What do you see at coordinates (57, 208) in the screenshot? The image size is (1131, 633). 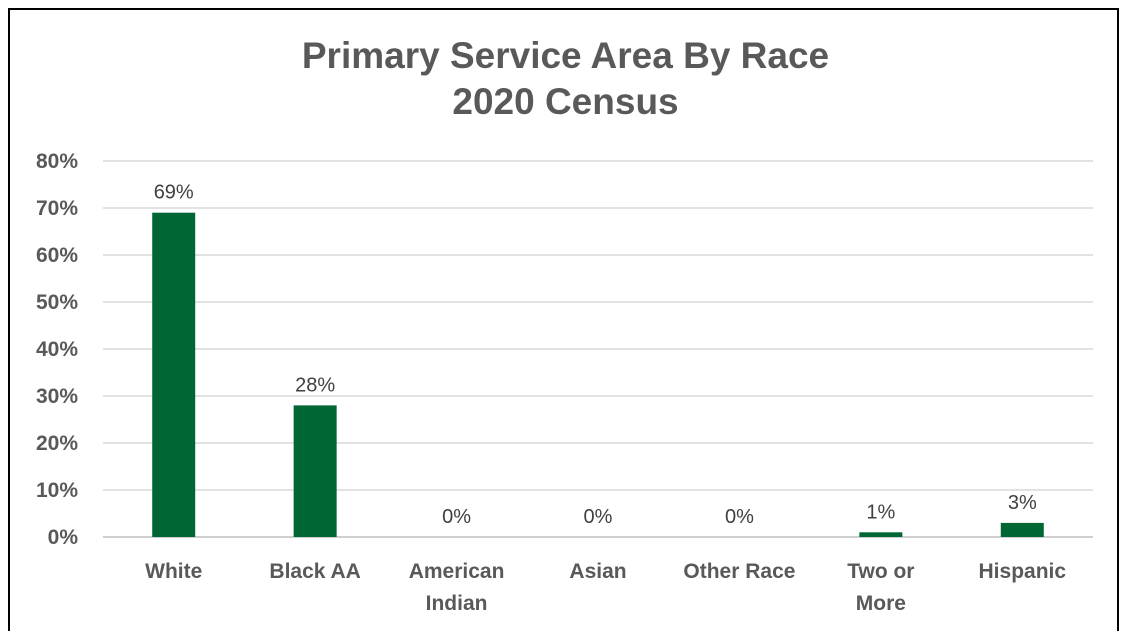 I see `y-tick-label: 70%` at bounding box center [57, 208].